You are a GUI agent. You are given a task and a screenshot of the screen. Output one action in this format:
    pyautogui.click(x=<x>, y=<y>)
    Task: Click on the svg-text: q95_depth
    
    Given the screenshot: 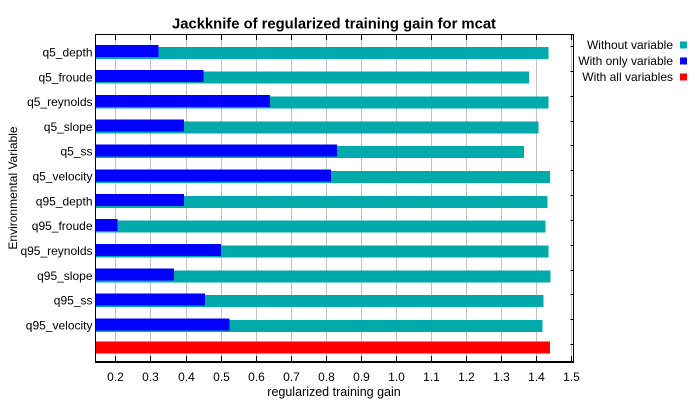 What is the action you would take?
    pyautogui.click(x=64, y=201)
    